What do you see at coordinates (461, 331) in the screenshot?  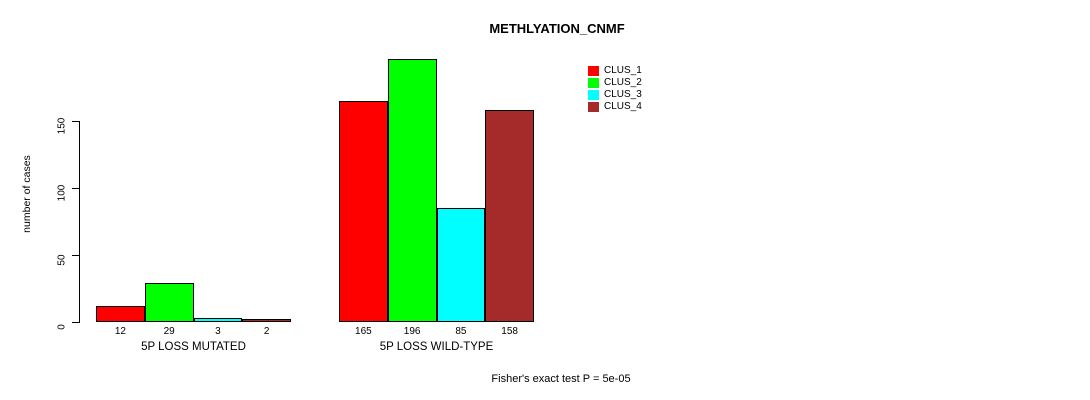 I see `bar-value-label: 85` at bounding box center [461, 331].